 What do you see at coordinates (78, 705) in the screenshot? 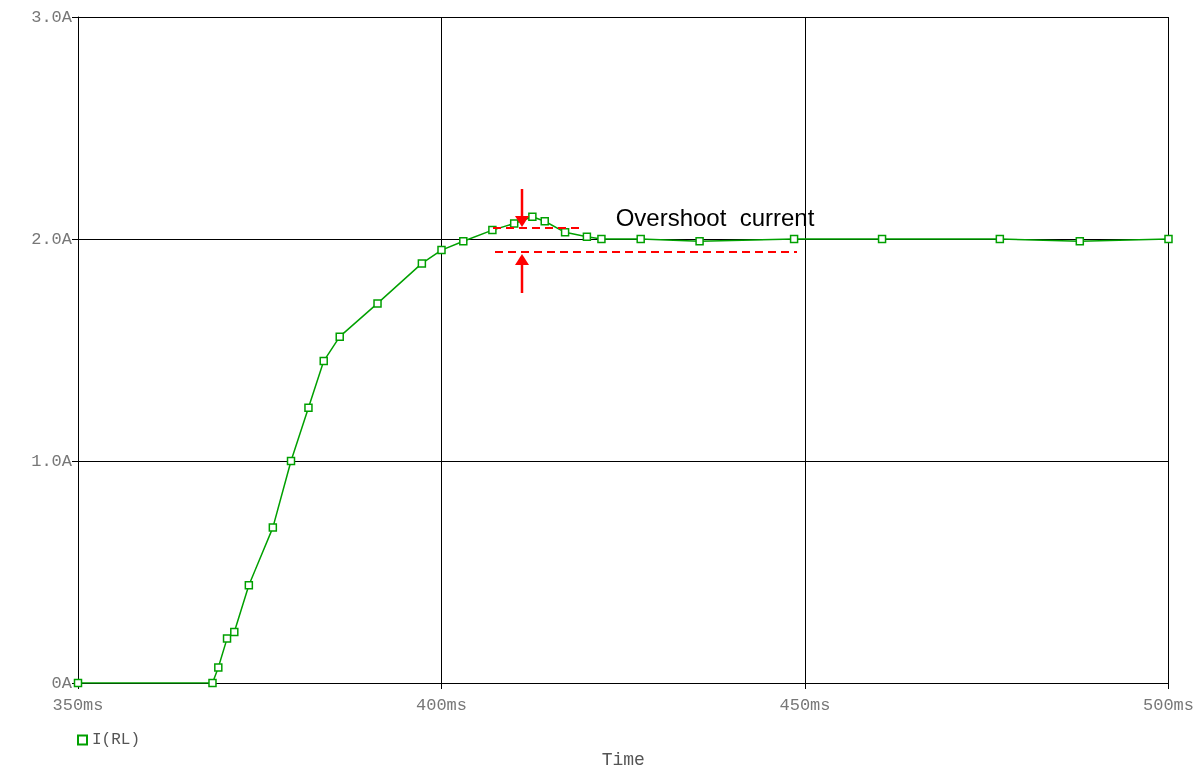
I see `x-tick-label: 350ms` at bounding box center [78, 705].